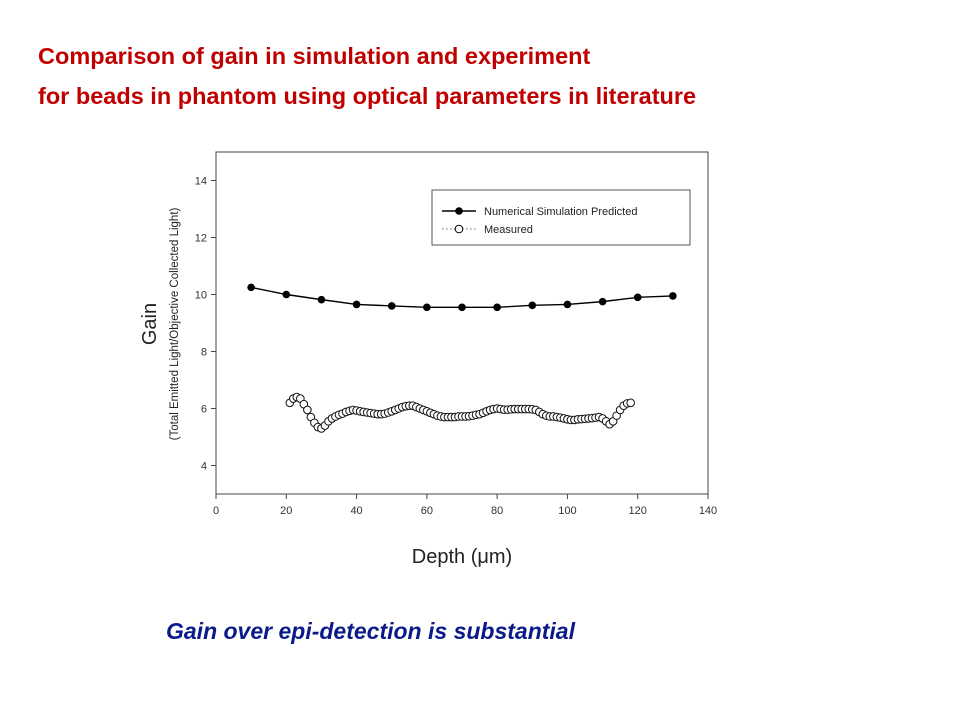 This screenshot has height=720, width=960. Describe the element at coordinates (462, 358) in the screenshot. I see `series-layer` at that location.